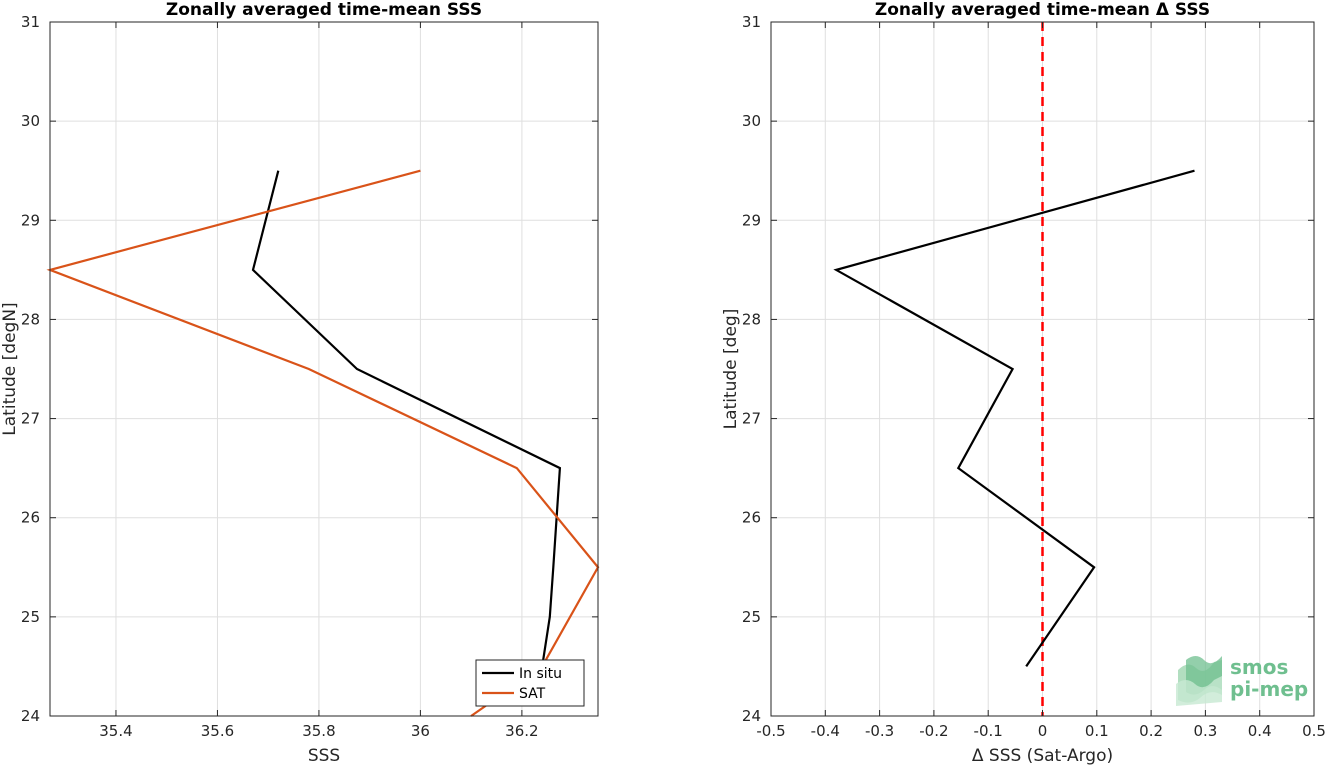  What do you see at coordinates (420, 731) in the screenshot?
I see `x-tick-label: 36` at bounding box center [420, 731].